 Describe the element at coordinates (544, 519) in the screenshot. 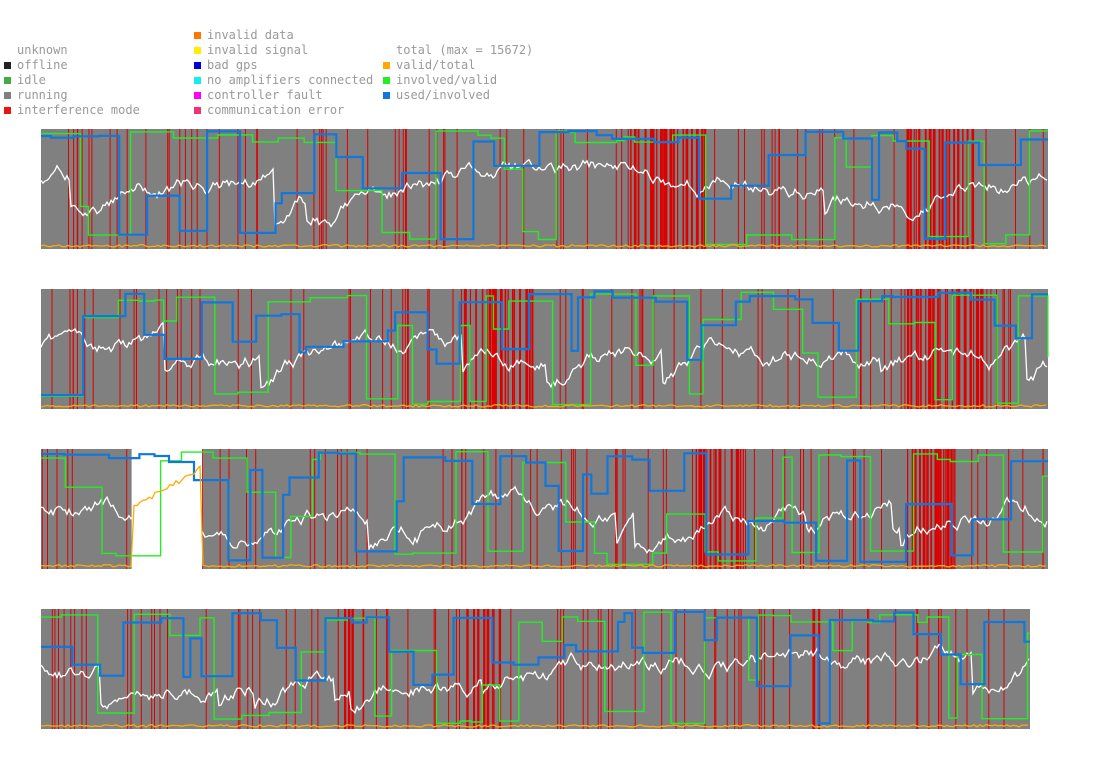

I see `total-series-line` at that location.